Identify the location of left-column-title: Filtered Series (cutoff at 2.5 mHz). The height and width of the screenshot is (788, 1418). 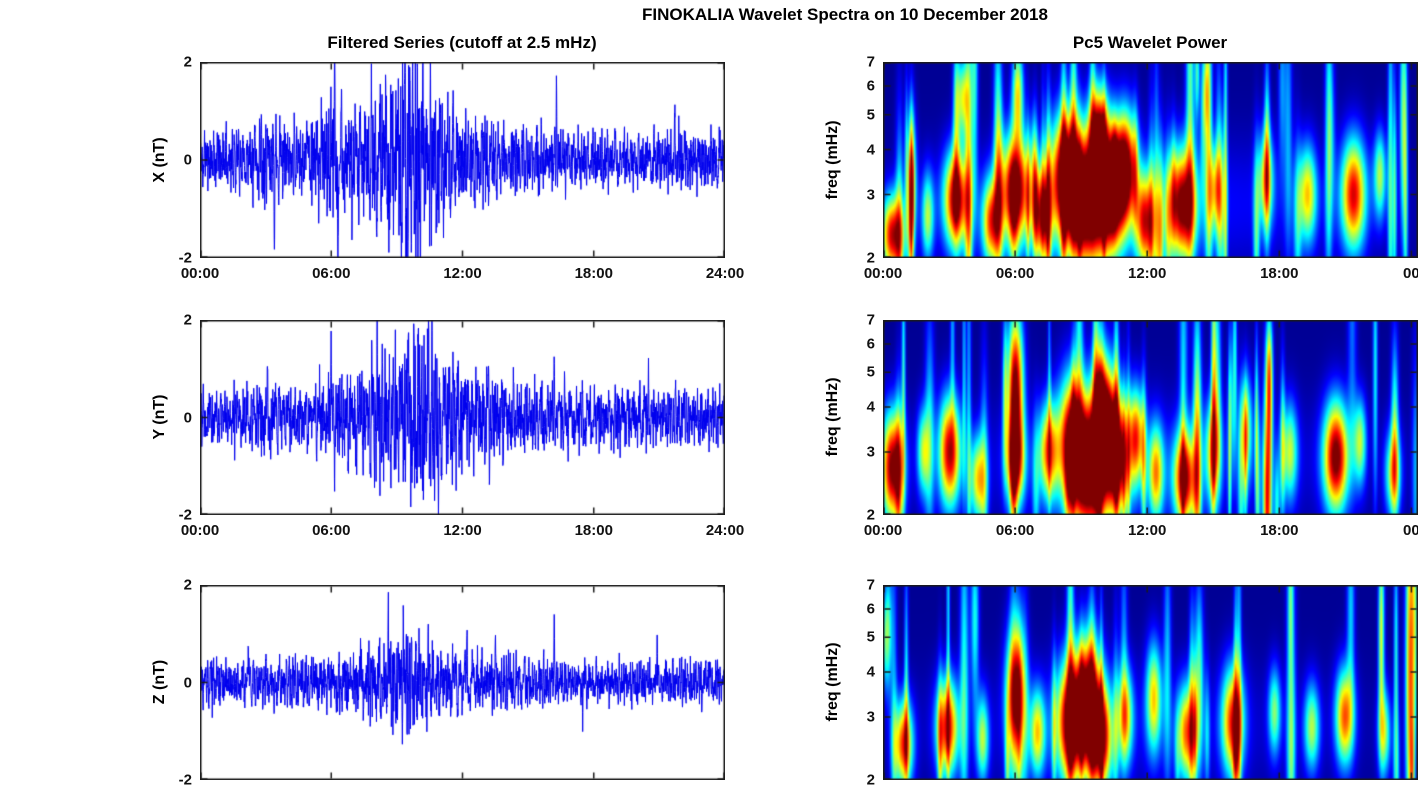
(462, 42).